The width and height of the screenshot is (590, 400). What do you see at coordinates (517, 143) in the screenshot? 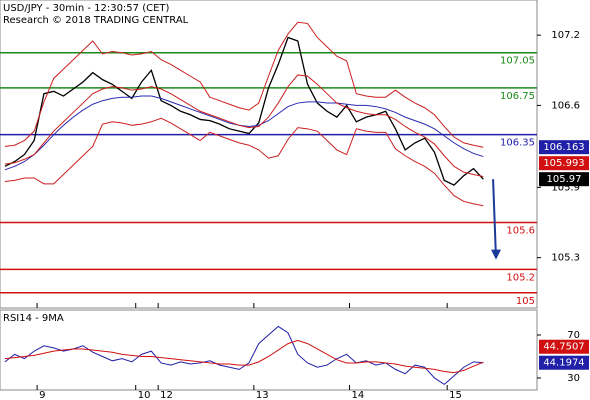
I see `level-label: 106.35` at bounding box center [517, 143].